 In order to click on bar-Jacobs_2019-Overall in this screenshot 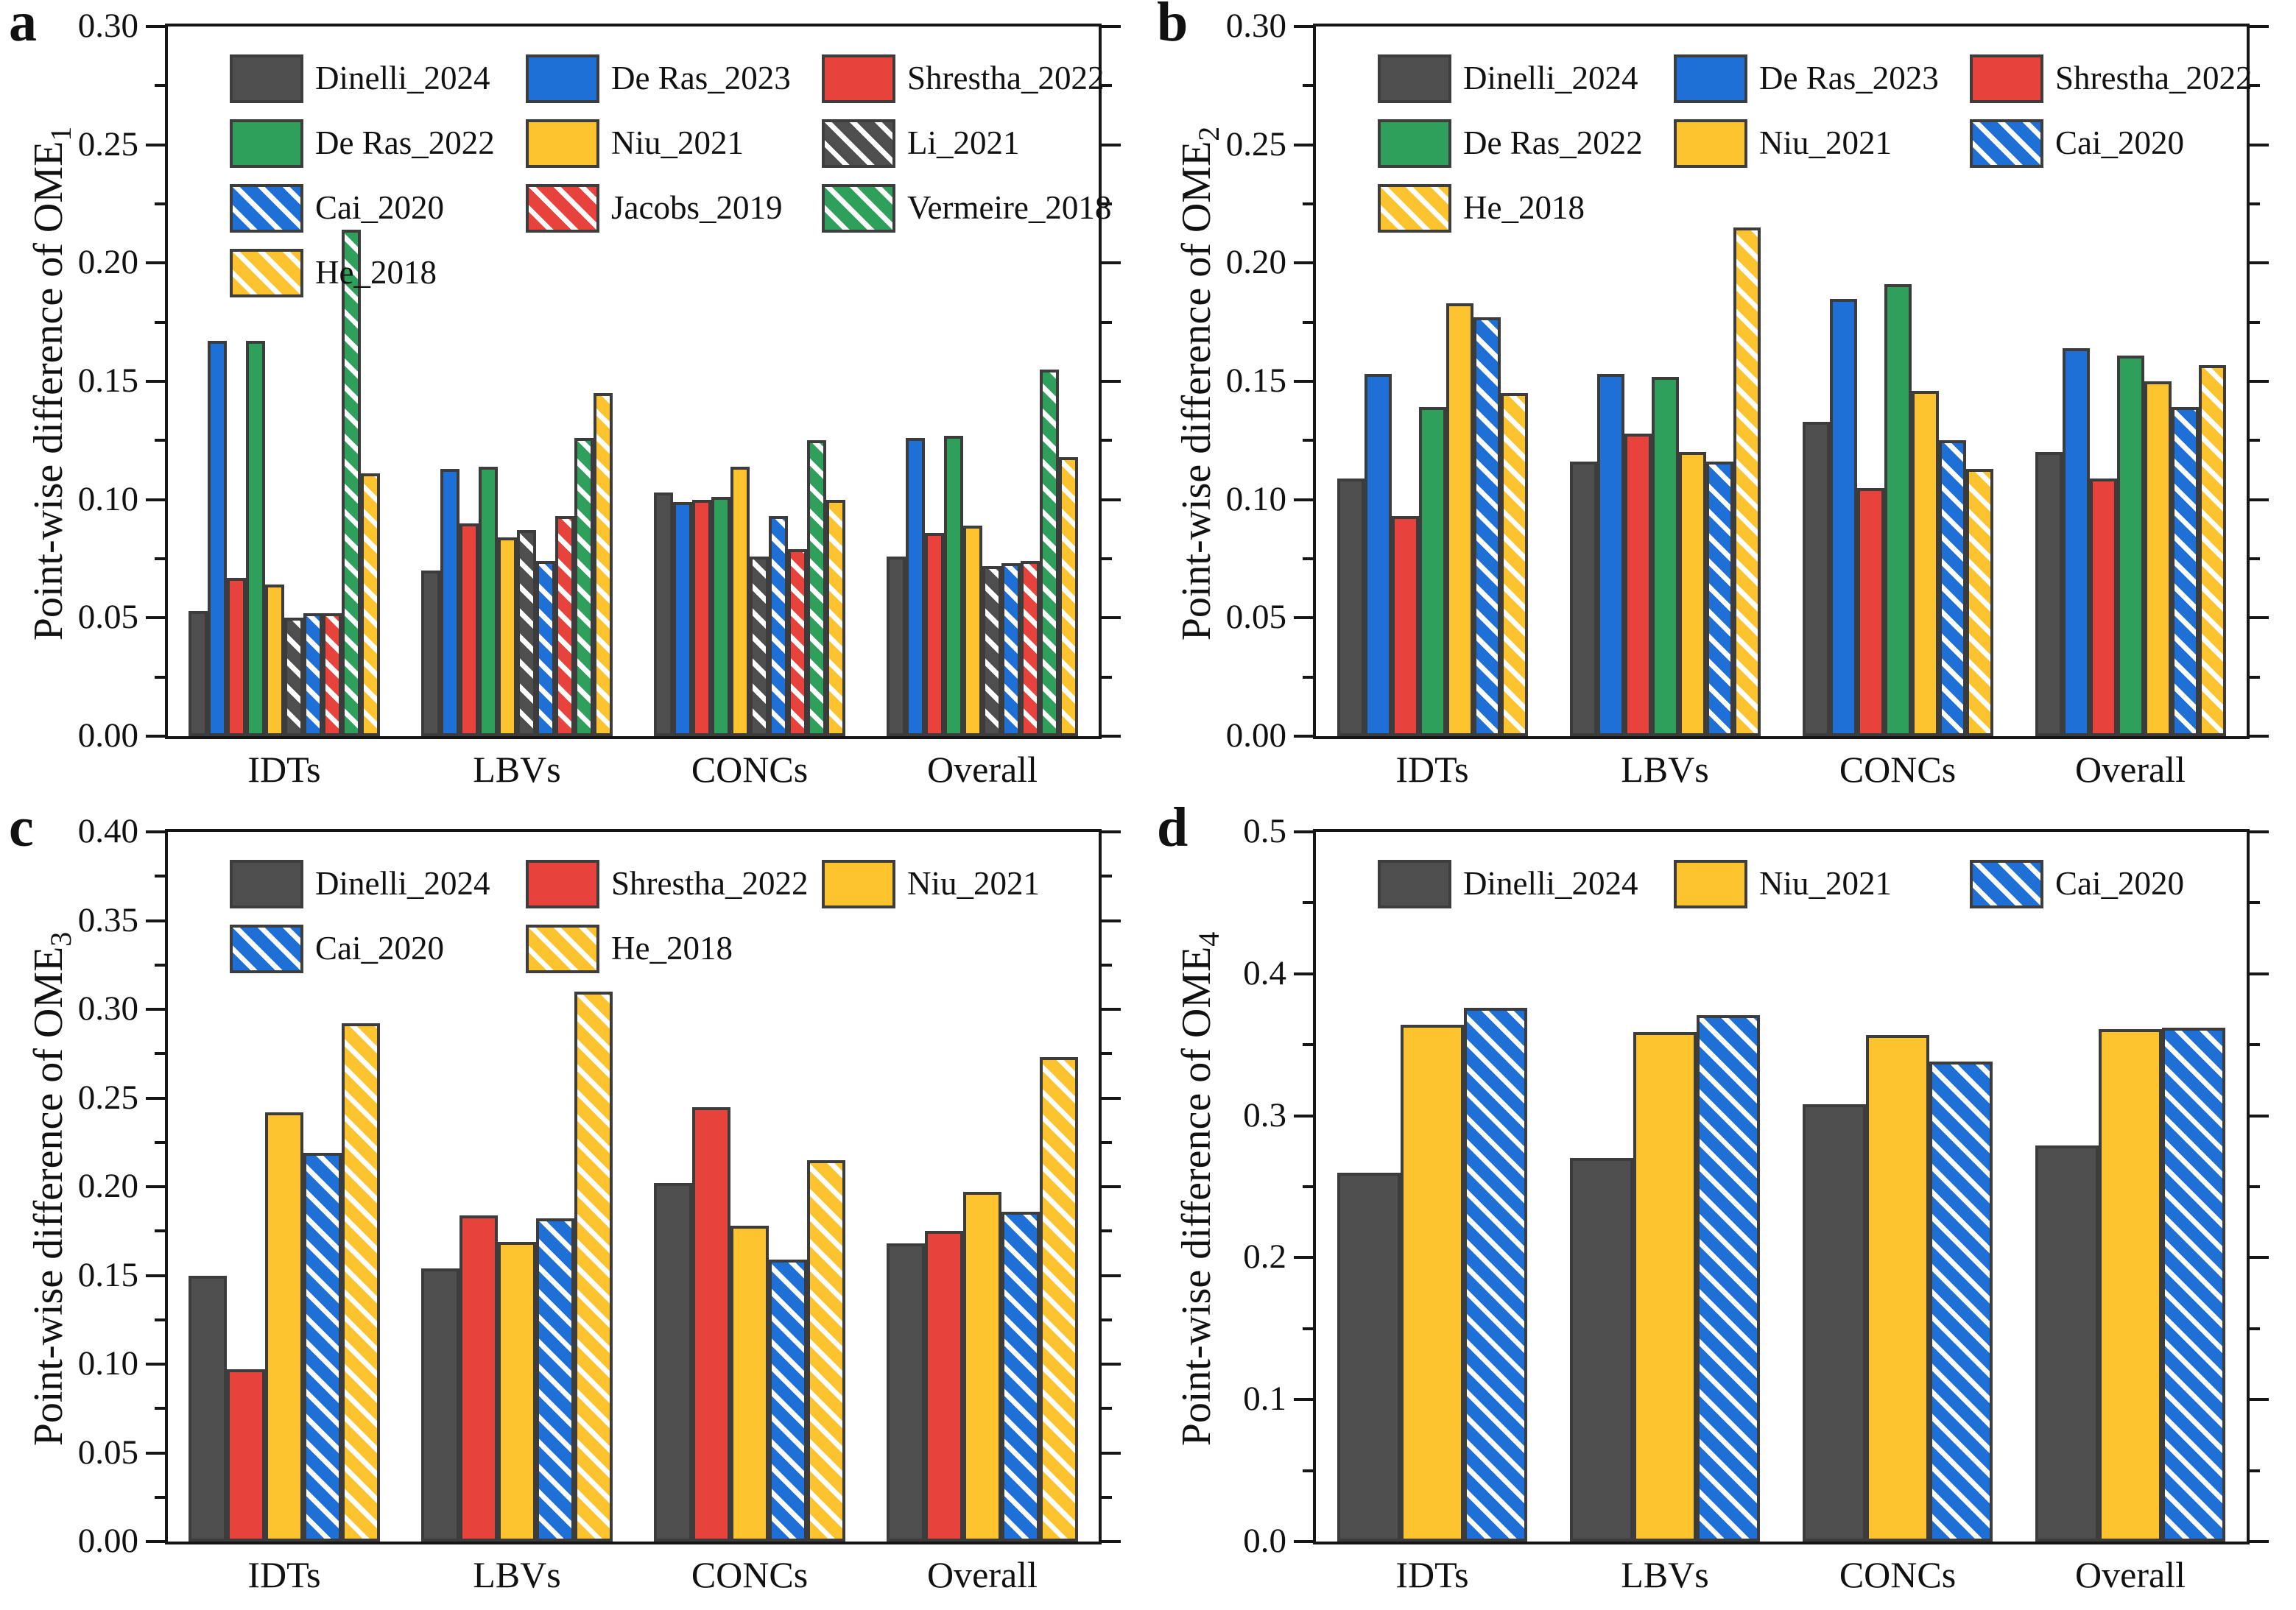, I will do `click(1031, 648)`.